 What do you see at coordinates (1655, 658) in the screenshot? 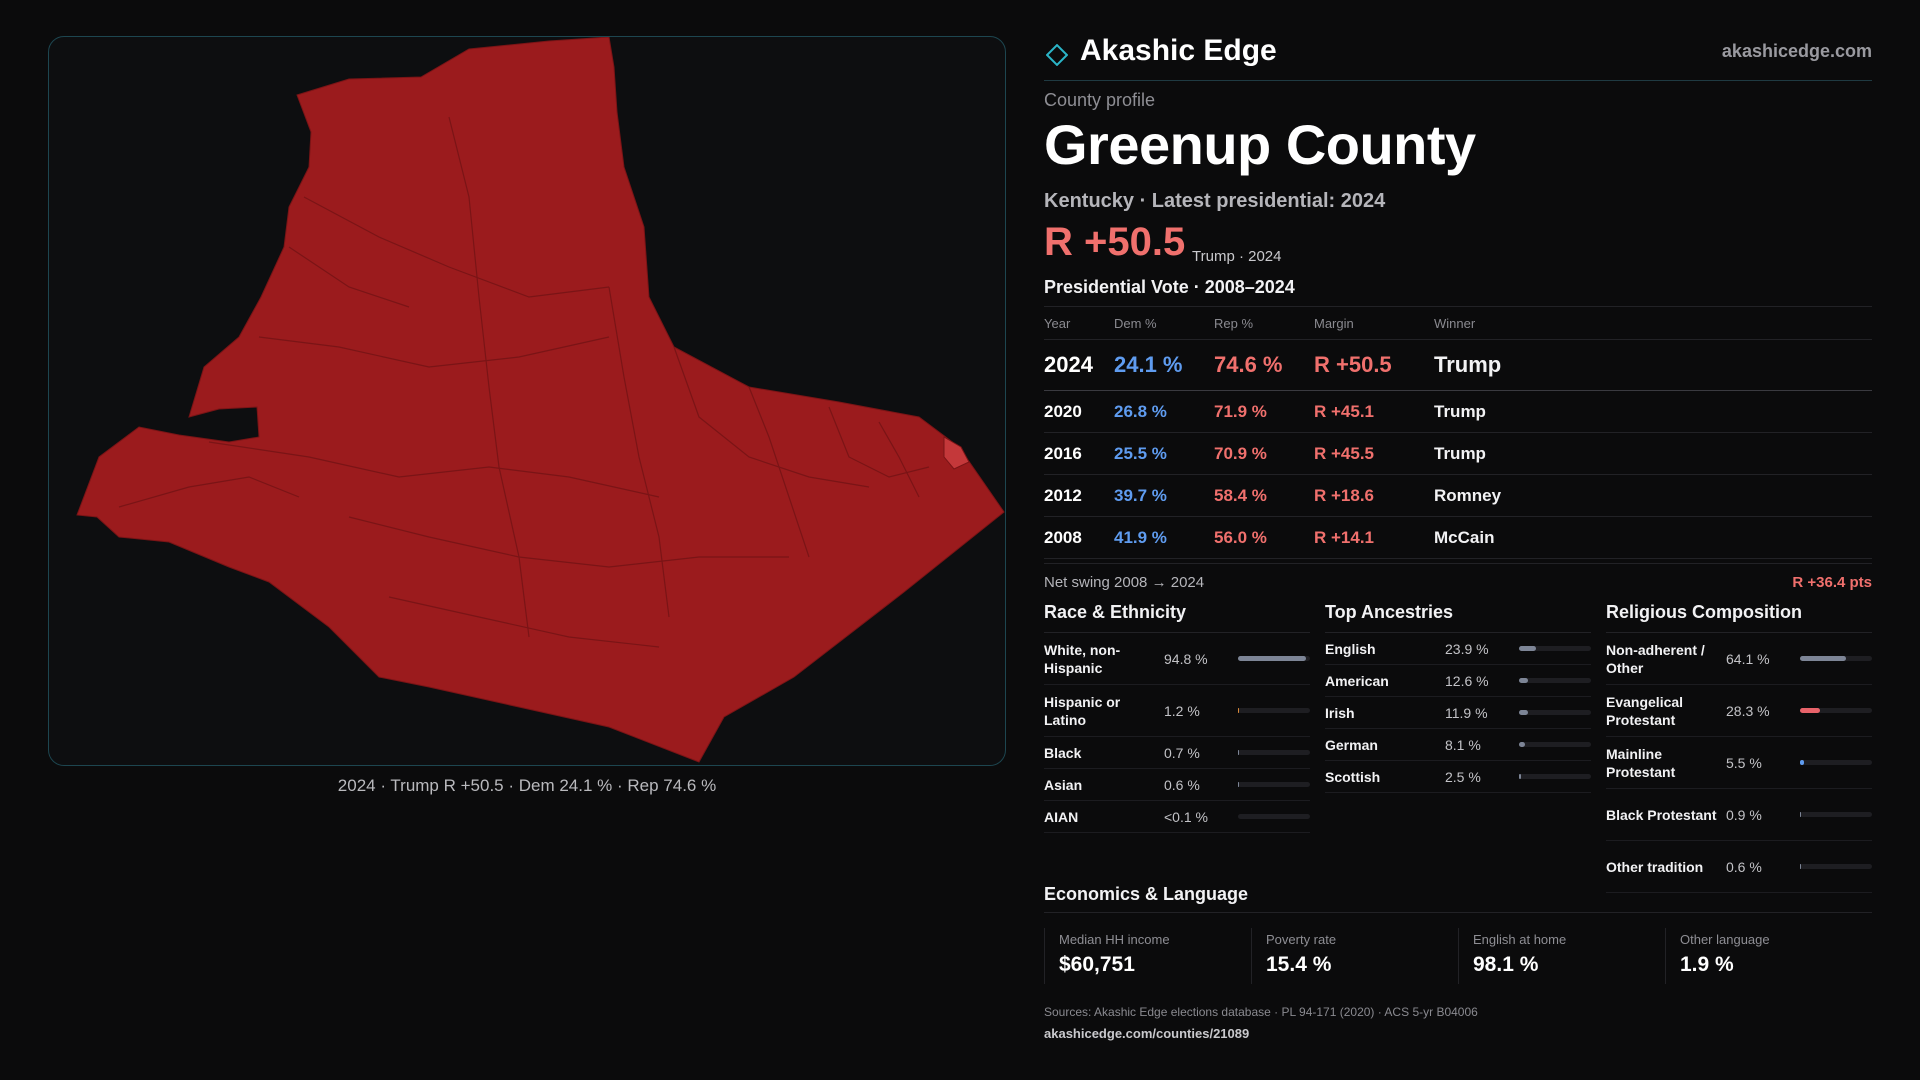
I see `metric-label: Non-adherent / Other` at bounding box center [1655, 658].